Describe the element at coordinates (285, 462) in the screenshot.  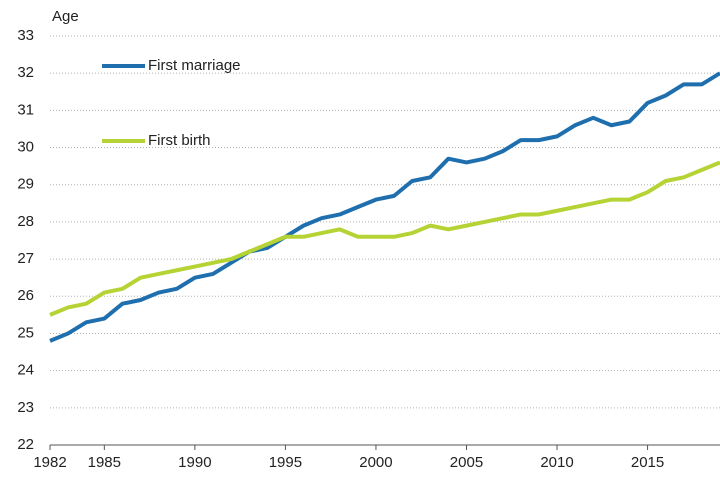
I see `x-tick-label: 1995` at that location.